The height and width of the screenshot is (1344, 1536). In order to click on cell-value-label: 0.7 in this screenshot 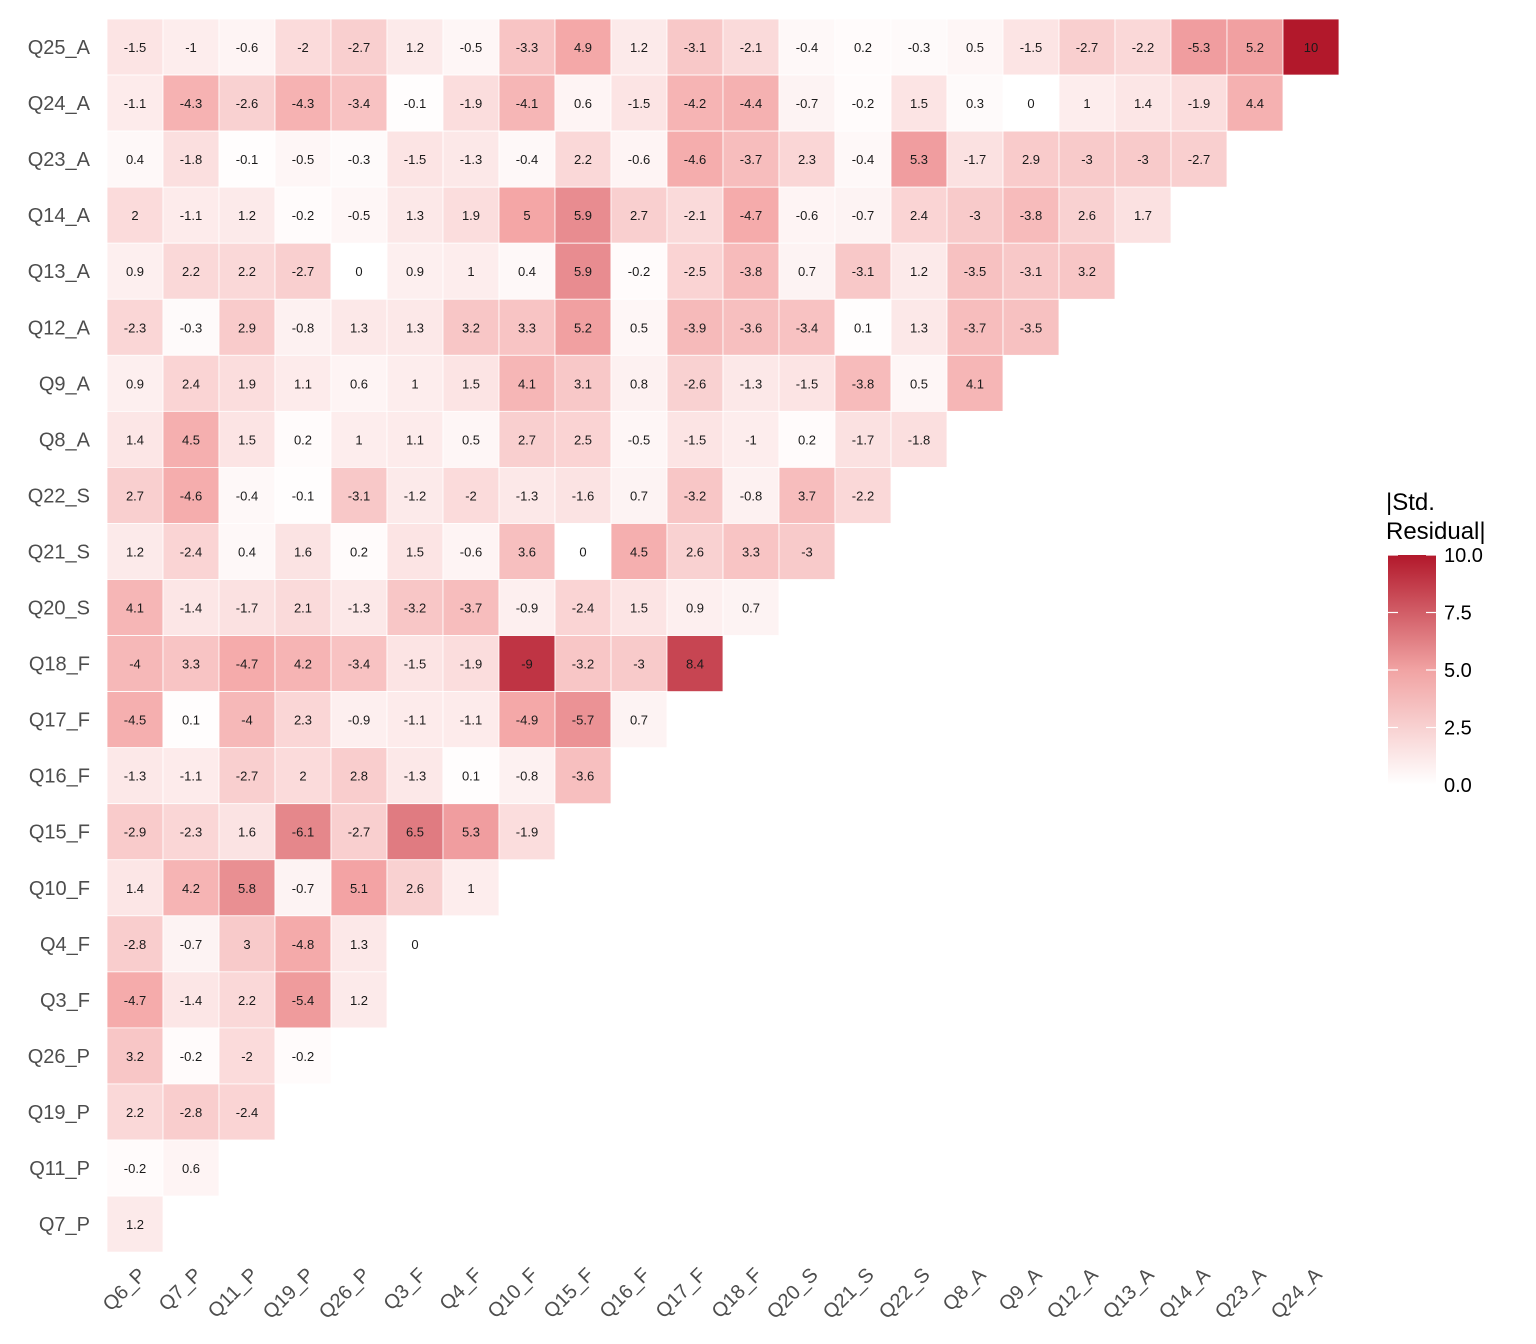, I will do `click(807, 271)`.